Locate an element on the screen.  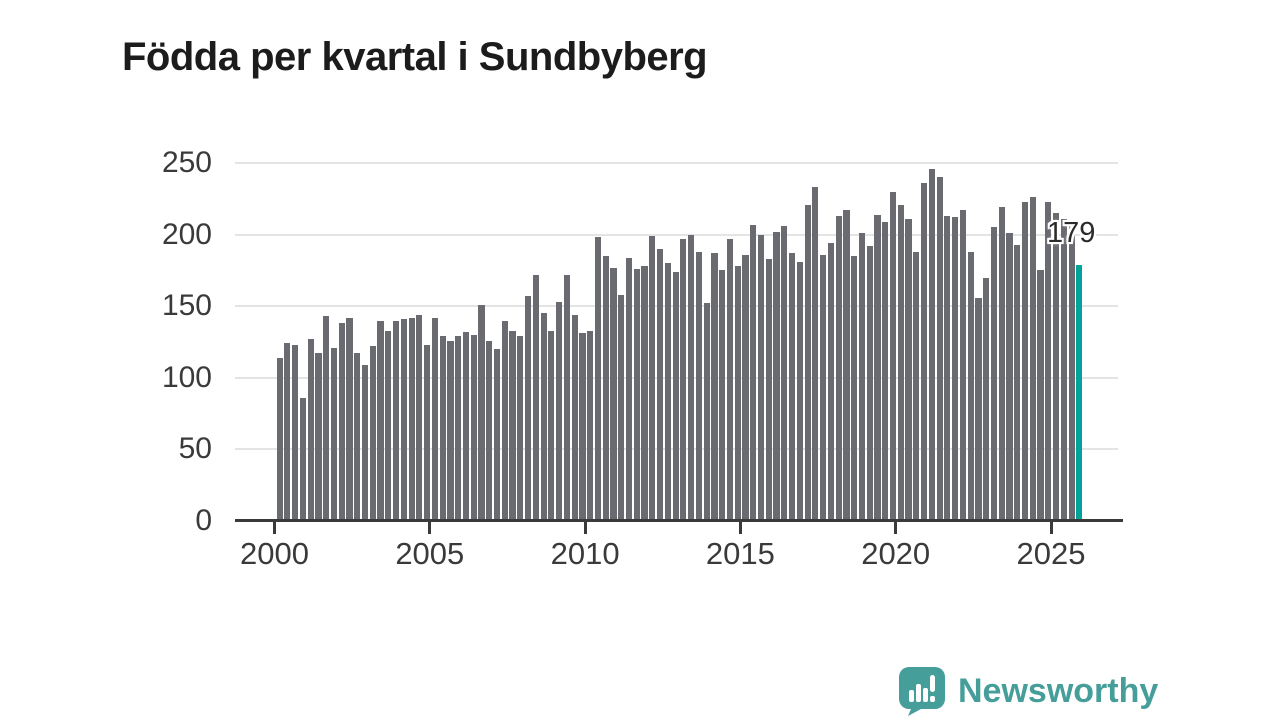
gridline is located at coordinates (676, 163).